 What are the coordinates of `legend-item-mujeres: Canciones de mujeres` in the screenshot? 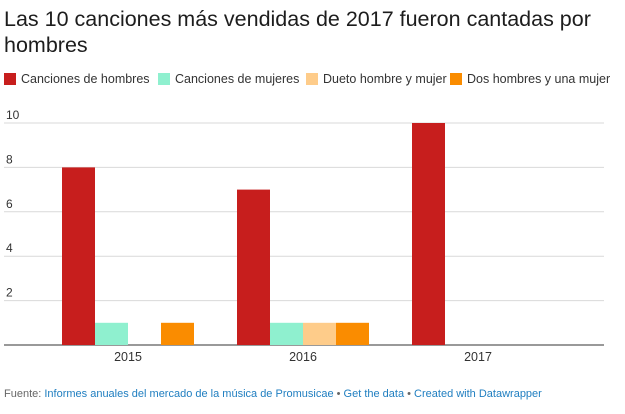 It's located at (228, 79).